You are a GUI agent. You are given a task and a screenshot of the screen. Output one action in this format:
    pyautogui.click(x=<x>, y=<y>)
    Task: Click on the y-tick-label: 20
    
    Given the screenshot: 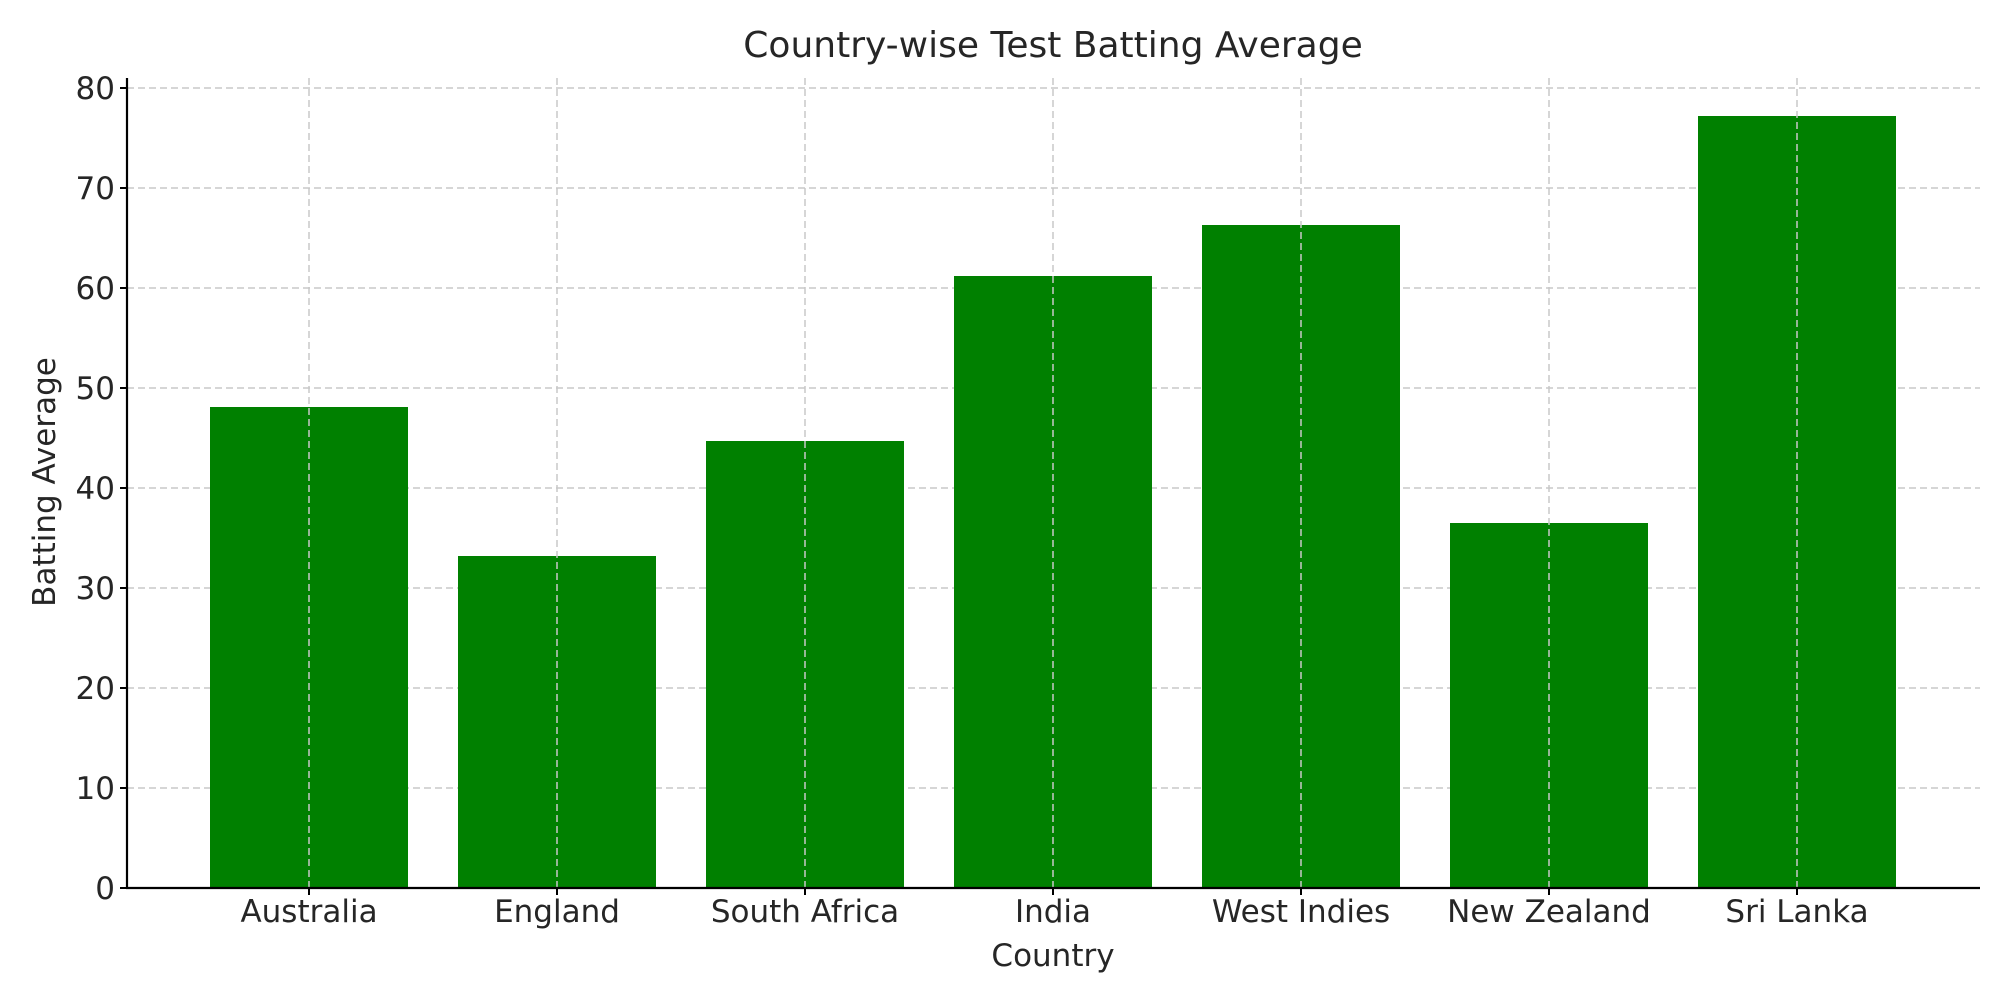 What is the action you would take?
    pyautogui.click(x=95, y=689)
    